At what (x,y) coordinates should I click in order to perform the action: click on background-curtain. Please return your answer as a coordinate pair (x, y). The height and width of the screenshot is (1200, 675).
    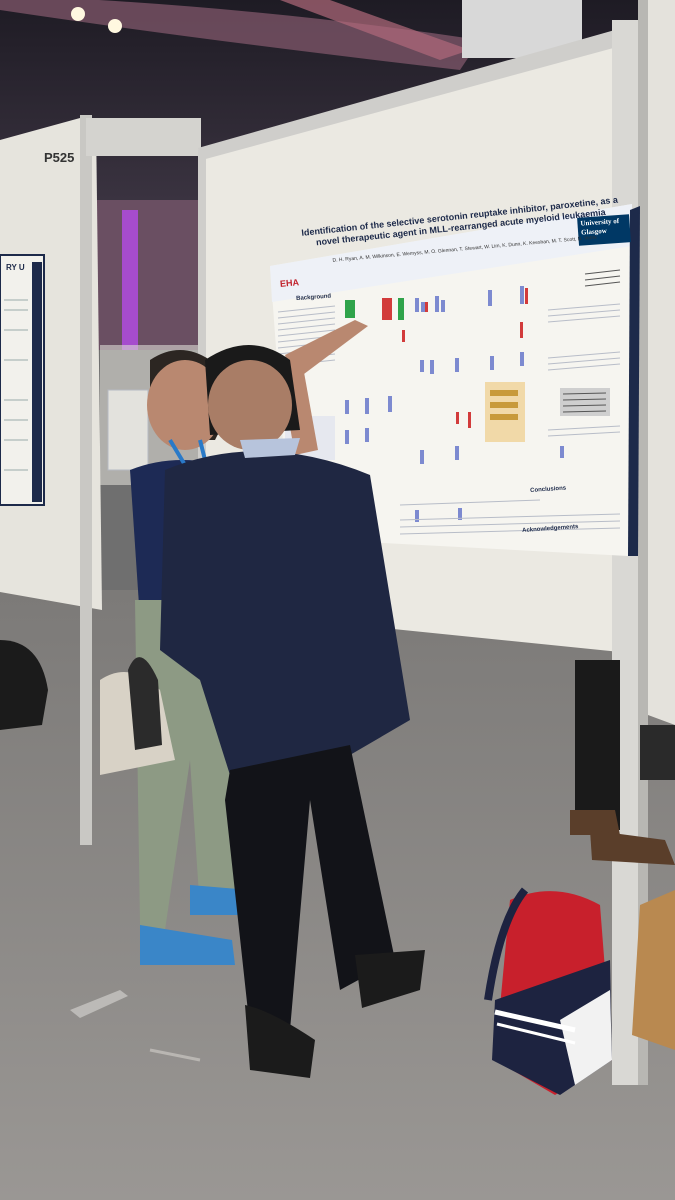
    Looking at the image, I should click on (147, 275).